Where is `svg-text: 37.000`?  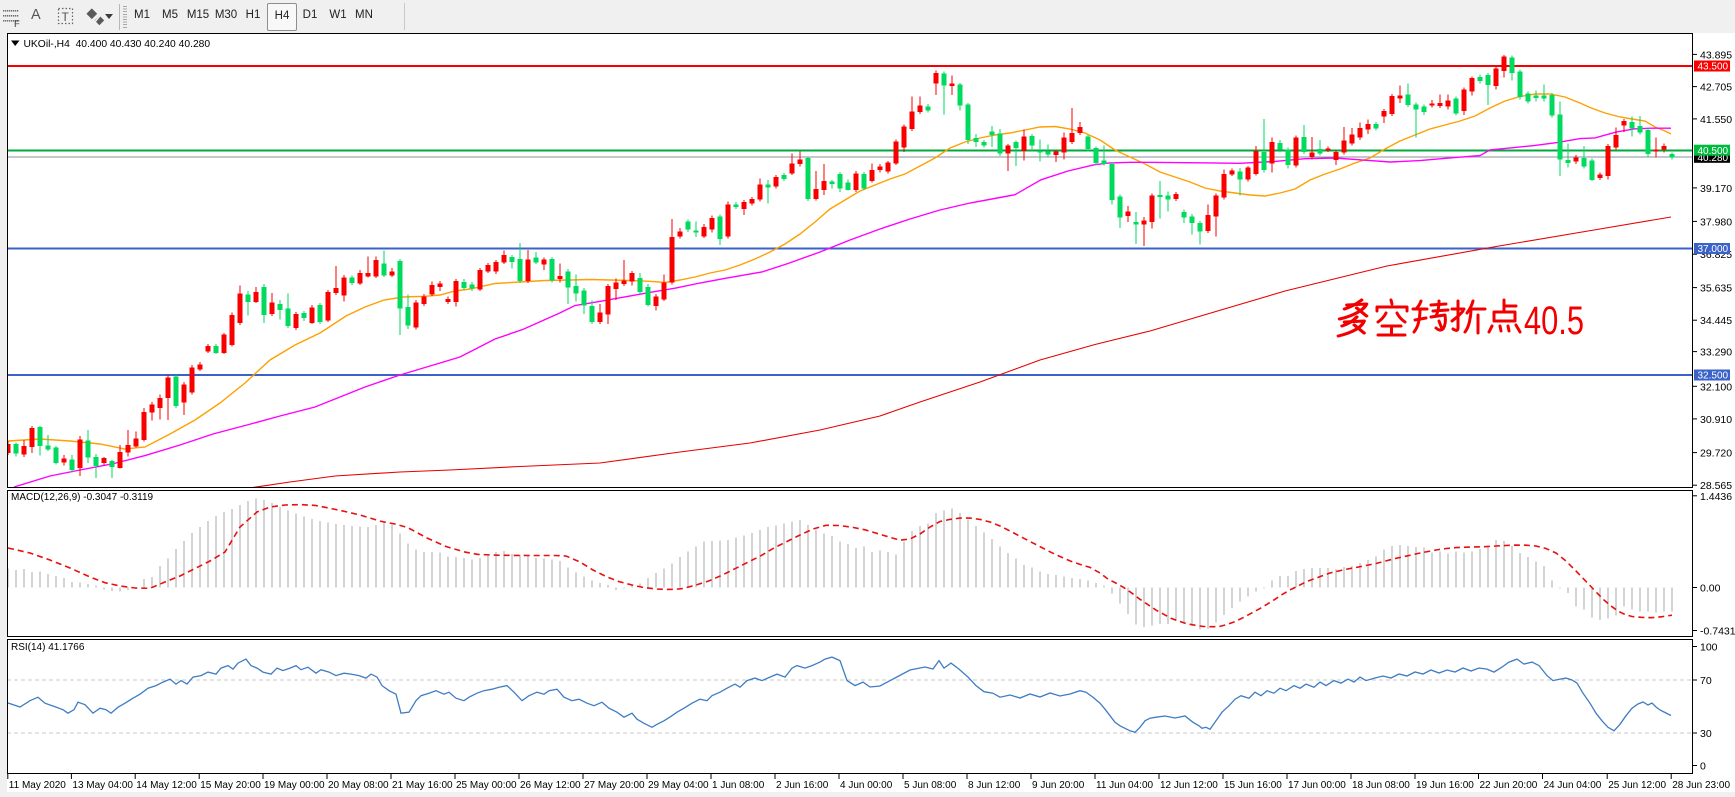
svg-text: 37.000 is located at coordinates (1713, 249).